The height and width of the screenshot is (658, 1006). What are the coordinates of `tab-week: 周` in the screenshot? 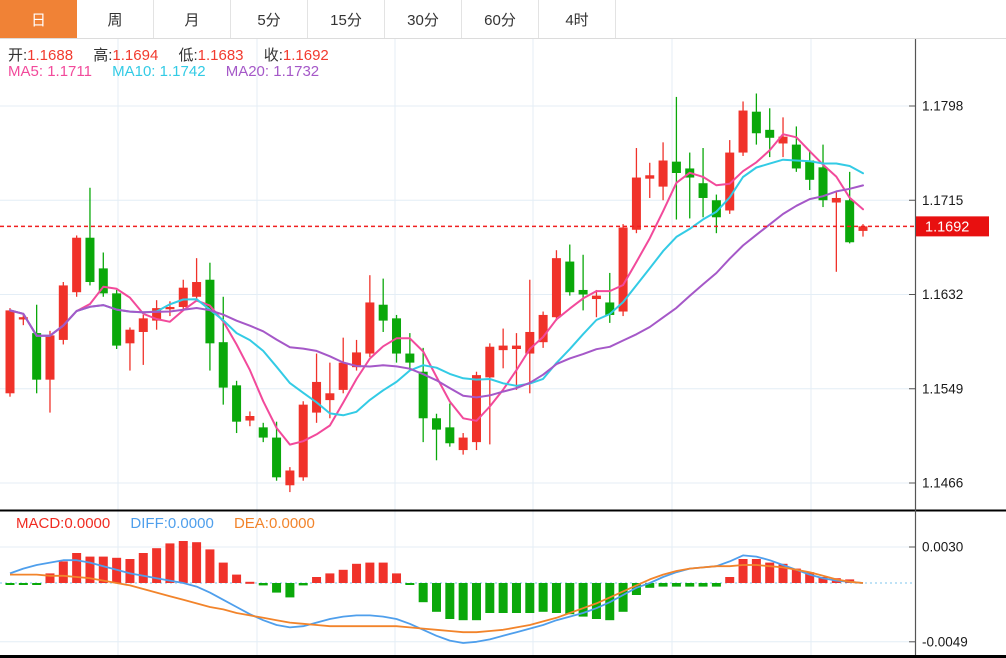 It's located at (115, 19).